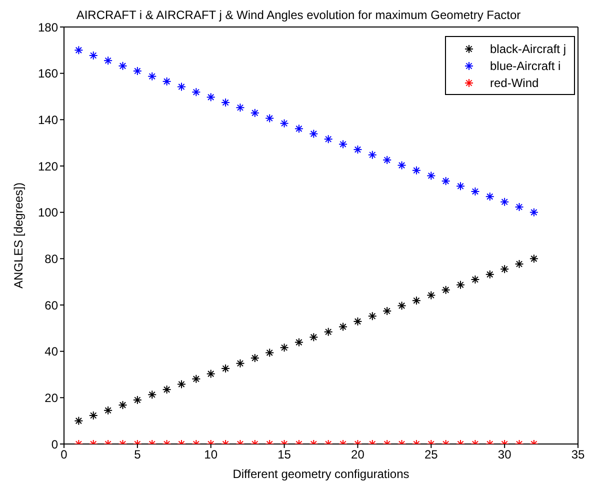 Image resolution: width=597 pixels, height=494 pixels. I want to click on y-tick-label: 40, so click(51, 351).